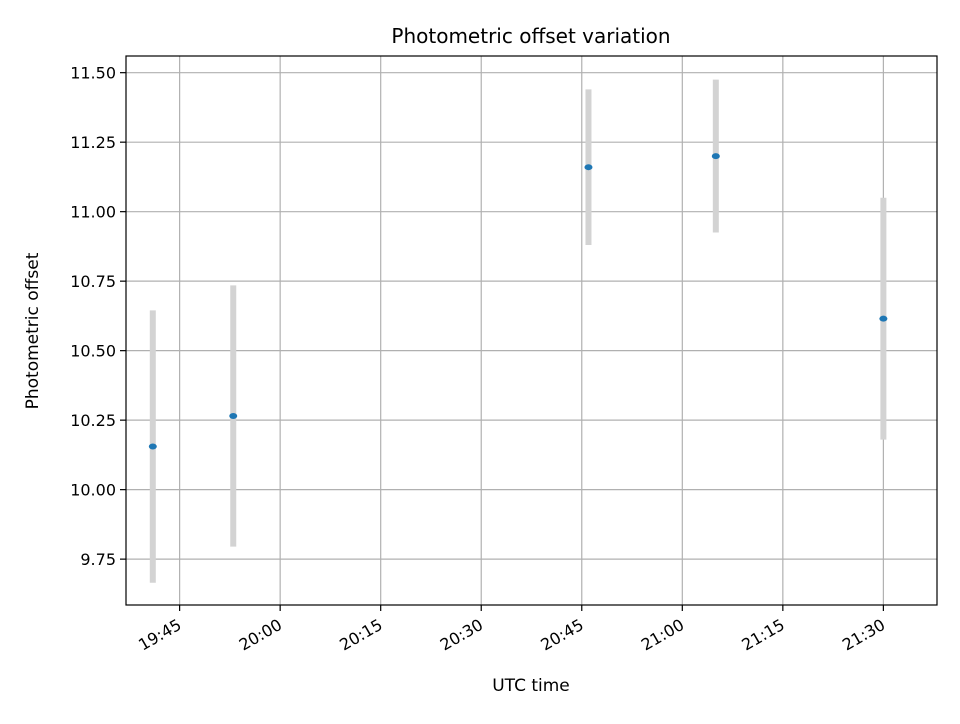 The width and height of the screenshot is (960, 724). What do you see at coordinates (561, 635) in the screenshot?
I see `x-tick-label: 20:45` at bounding box center [561, 635].